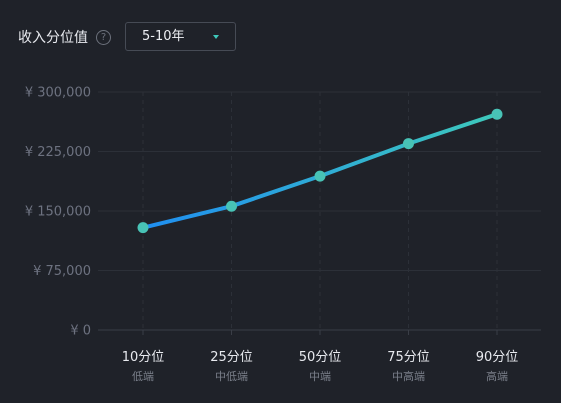  Describe the element at coordinates (80, 331) in the screenshot. I see `y-tick-label: ¥ 0` at that location.